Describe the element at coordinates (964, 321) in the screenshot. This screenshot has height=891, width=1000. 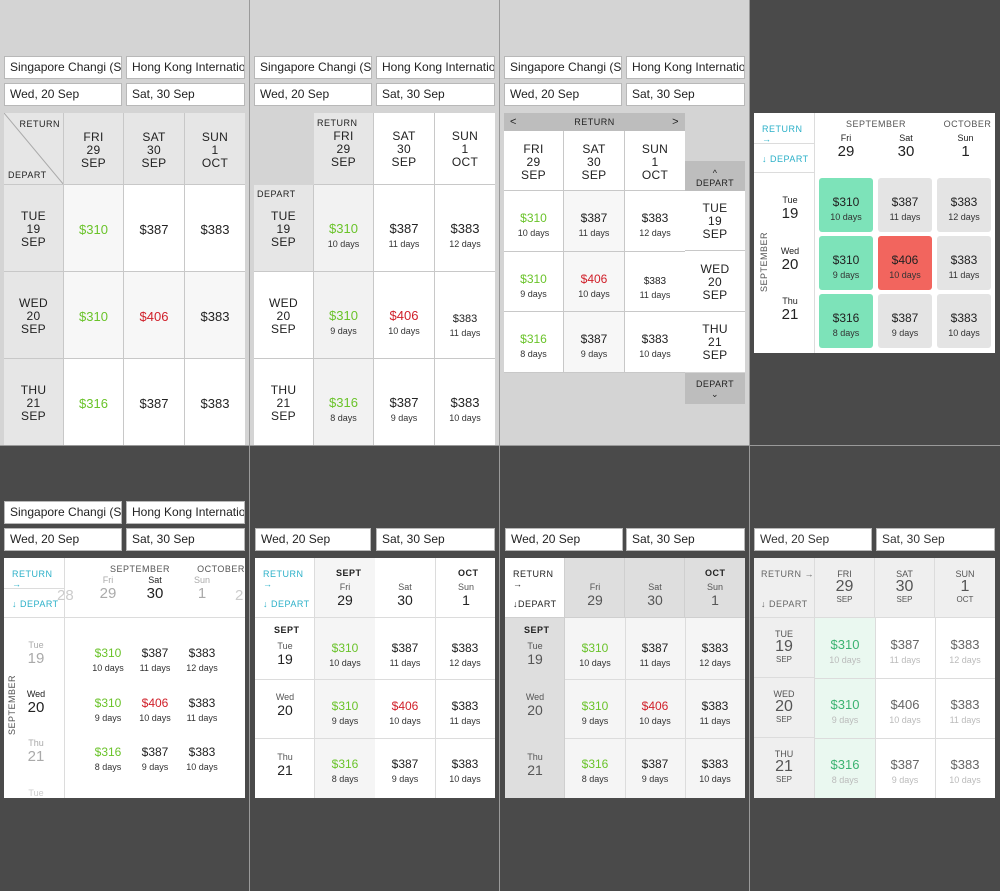
I see `fare-tile: $383 10 days` at that location.